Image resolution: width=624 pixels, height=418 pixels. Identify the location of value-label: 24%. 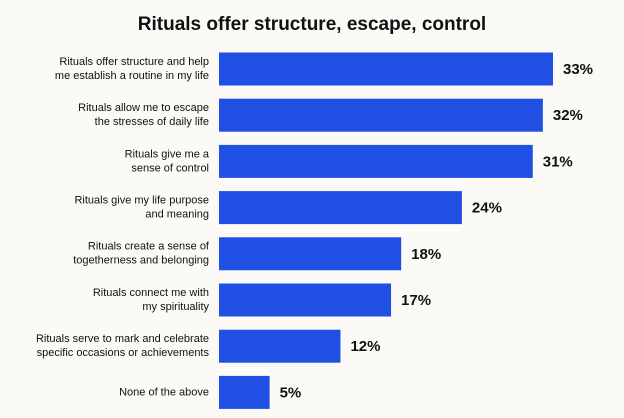
(487, 208).